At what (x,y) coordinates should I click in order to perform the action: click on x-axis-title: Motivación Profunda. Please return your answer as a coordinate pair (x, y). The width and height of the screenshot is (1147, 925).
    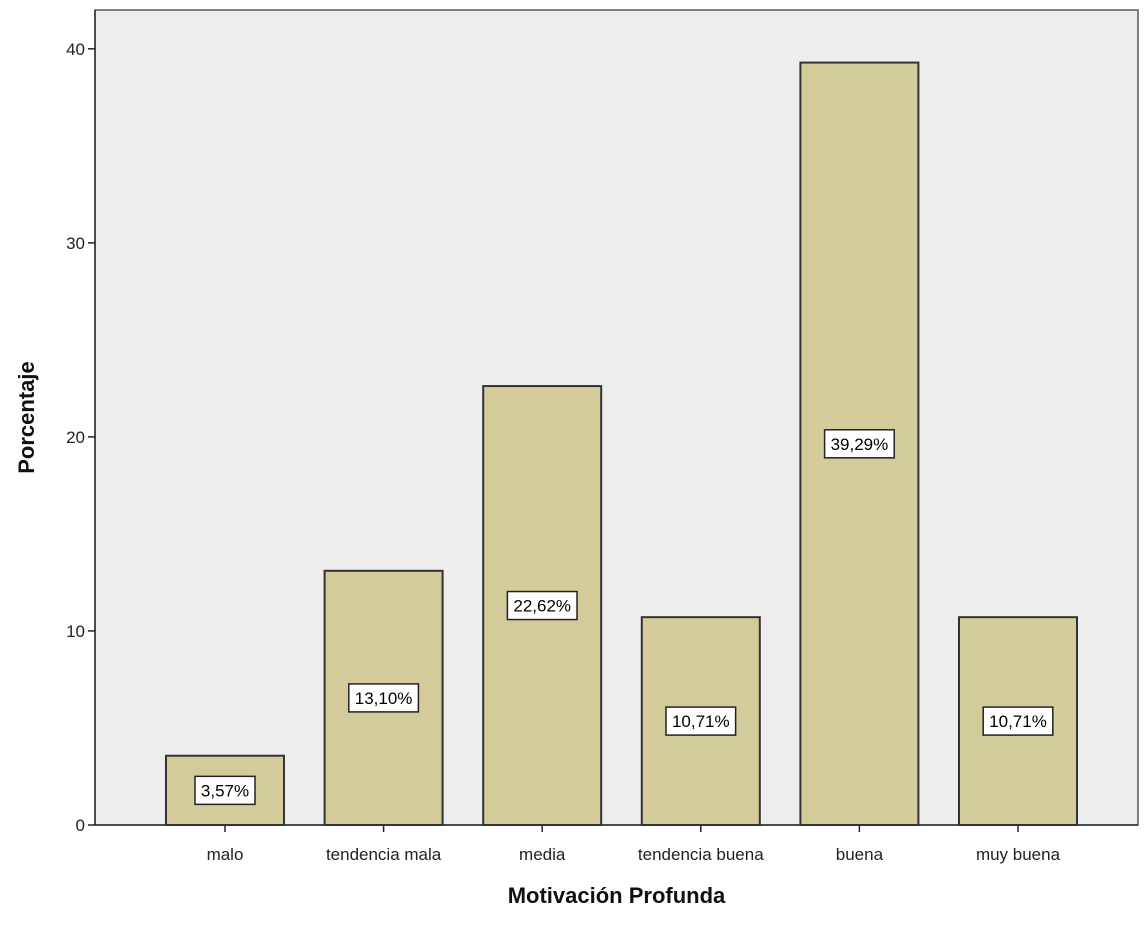
    Looking at the image, I should click on (617, 895).